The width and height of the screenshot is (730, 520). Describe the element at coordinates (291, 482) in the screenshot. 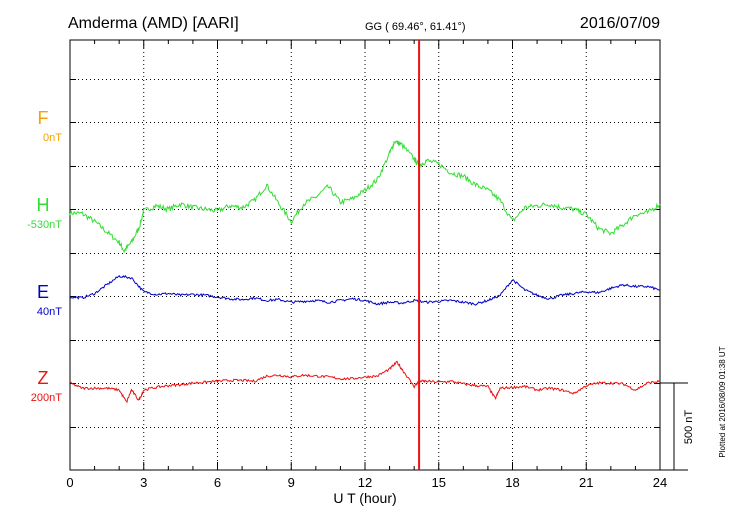

I see `x-tick-label: 9` at that location.